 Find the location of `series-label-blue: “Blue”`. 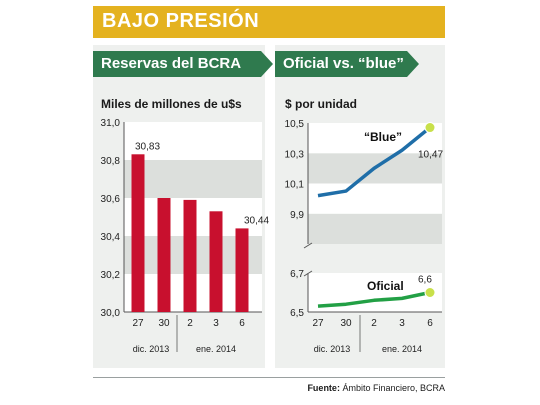

series-label-blue: “Blue” is located at coordinates (383, 137).